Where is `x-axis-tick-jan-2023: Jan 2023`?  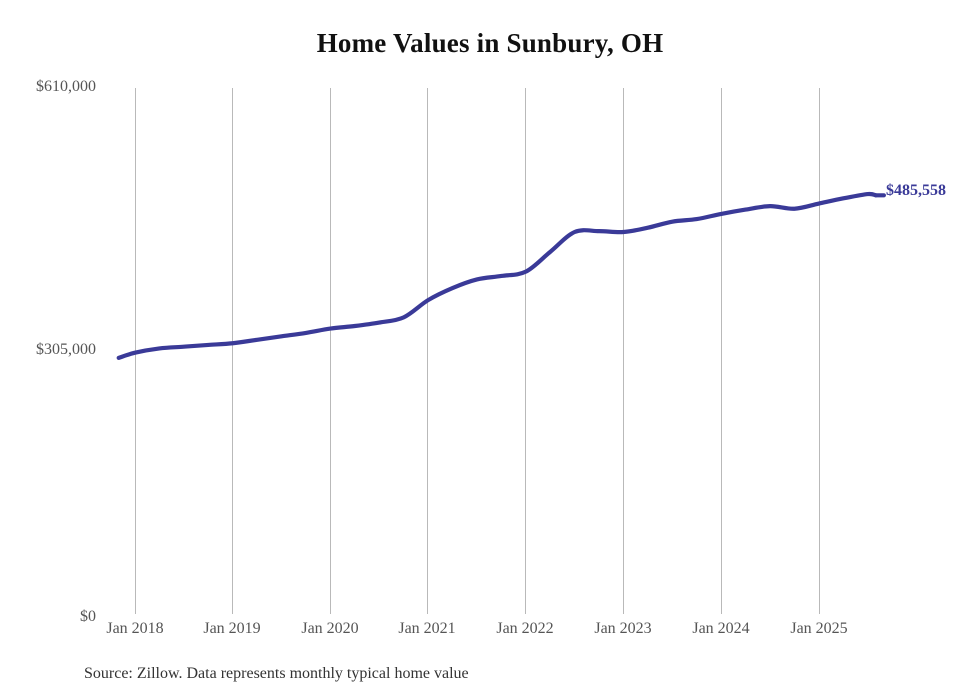 x-axis-tick-jan-2023: Jan 2023 is located at coordinates (623, 628).